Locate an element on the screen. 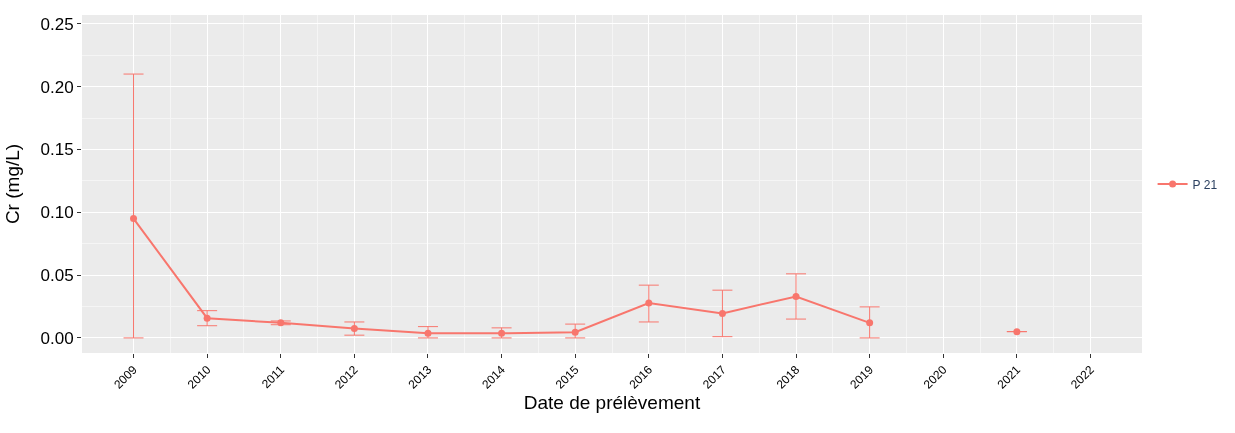 The height and width of the screenshot is (433, 1235). y-tick-label: 0.25 is located at coordinates (57, 24).